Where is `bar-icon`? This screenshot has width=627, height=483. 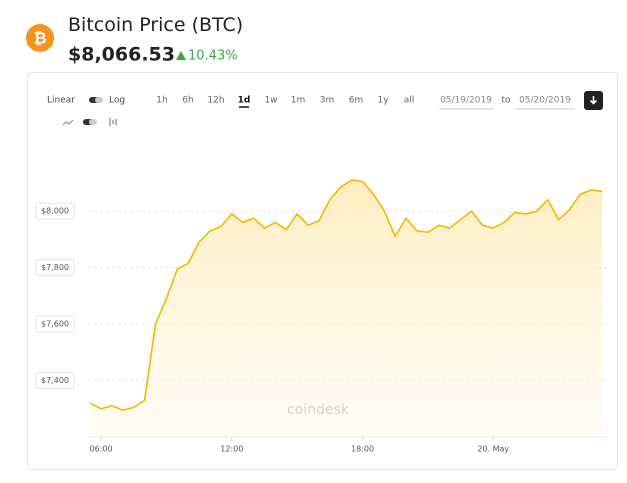 bar-icon is located at coordinates (113, 122).